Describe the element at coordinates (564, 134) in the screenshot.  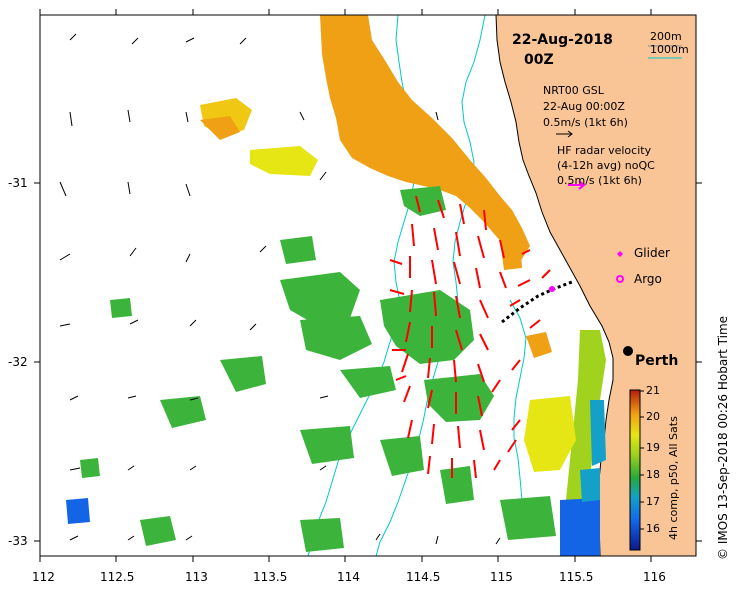
I see `wind-scale-arrow` at that location.